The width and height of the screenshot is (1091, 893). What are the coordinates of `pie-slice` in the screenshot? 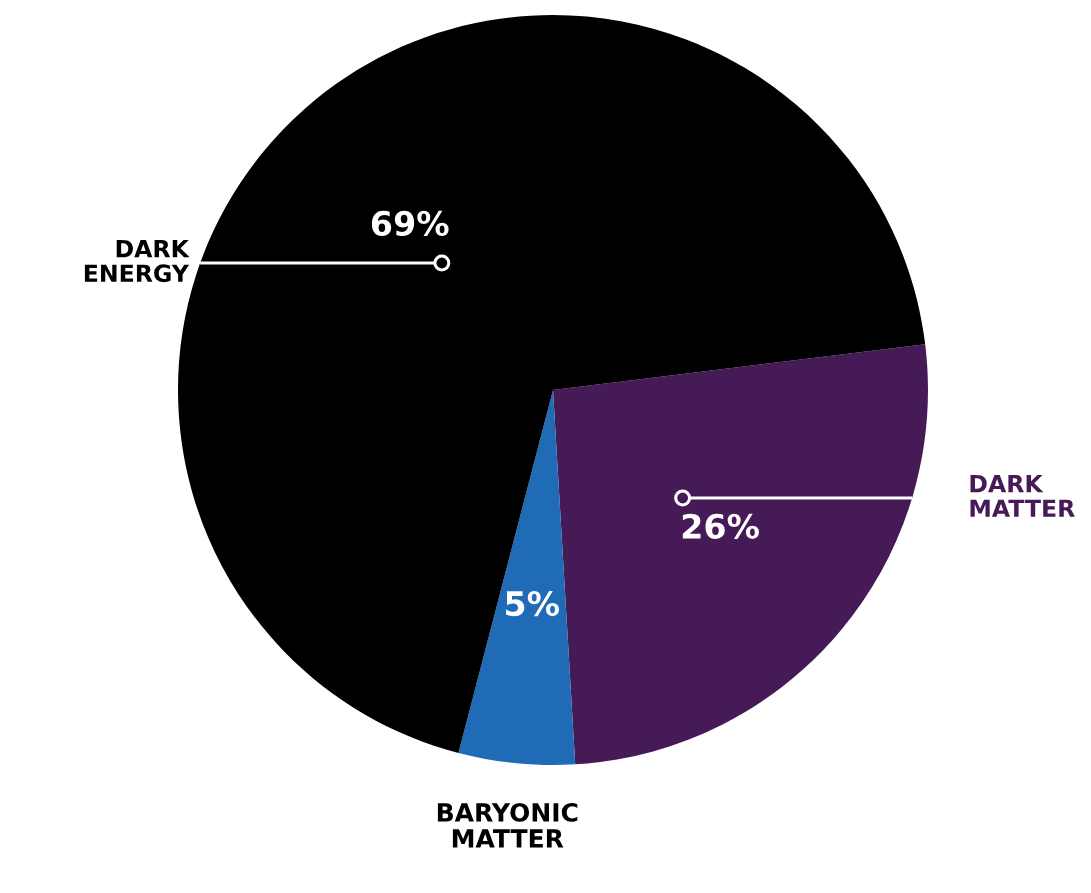 It's located at (517, 577).